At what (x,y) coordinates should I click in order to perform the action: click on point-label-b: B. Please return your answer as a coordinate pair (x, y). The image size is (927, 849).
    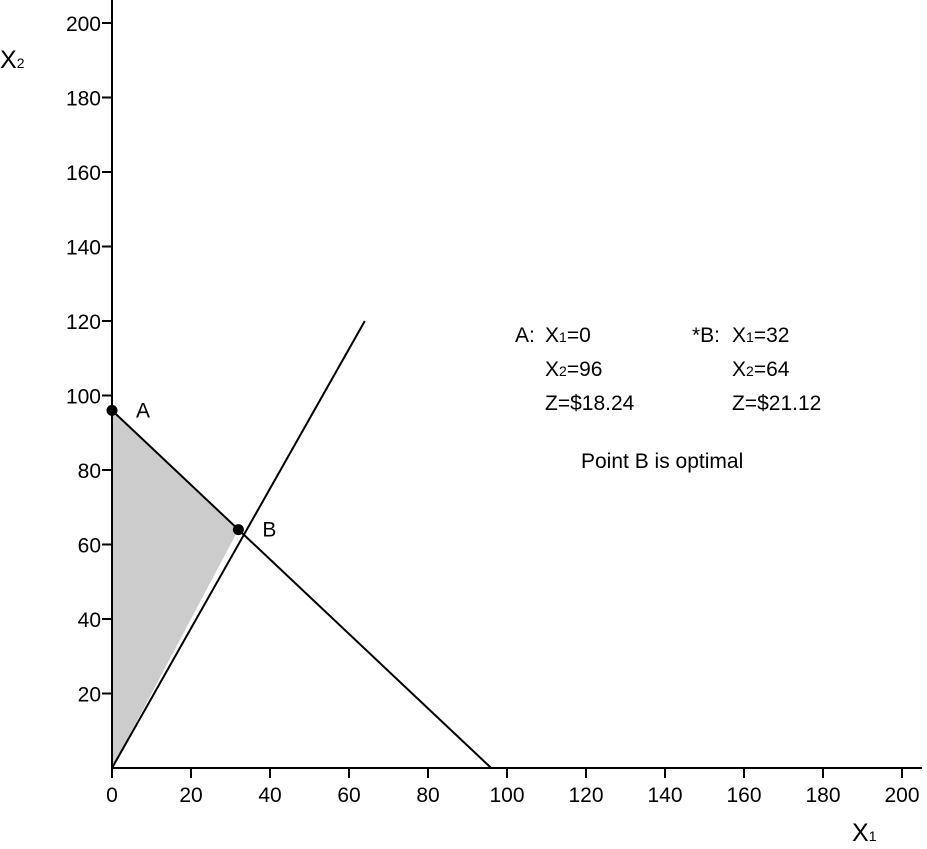
    Looking at the image, I should click on (269, 530).